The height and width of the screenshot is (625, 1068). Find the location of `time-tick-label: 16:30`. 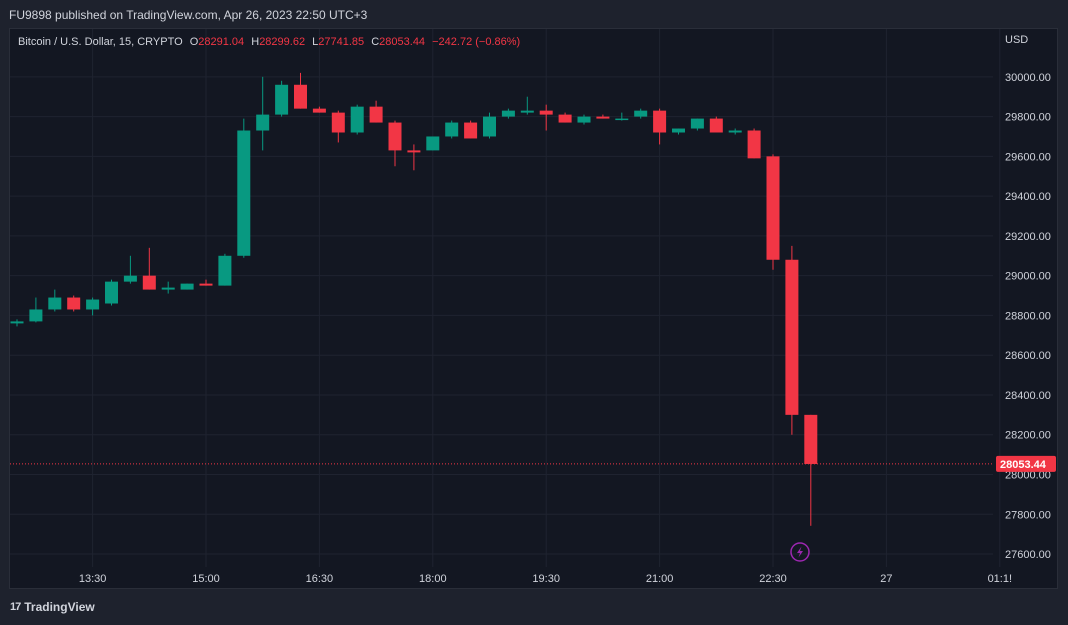

time-tick-label: 16:30 is located at coordinates (320, 579).